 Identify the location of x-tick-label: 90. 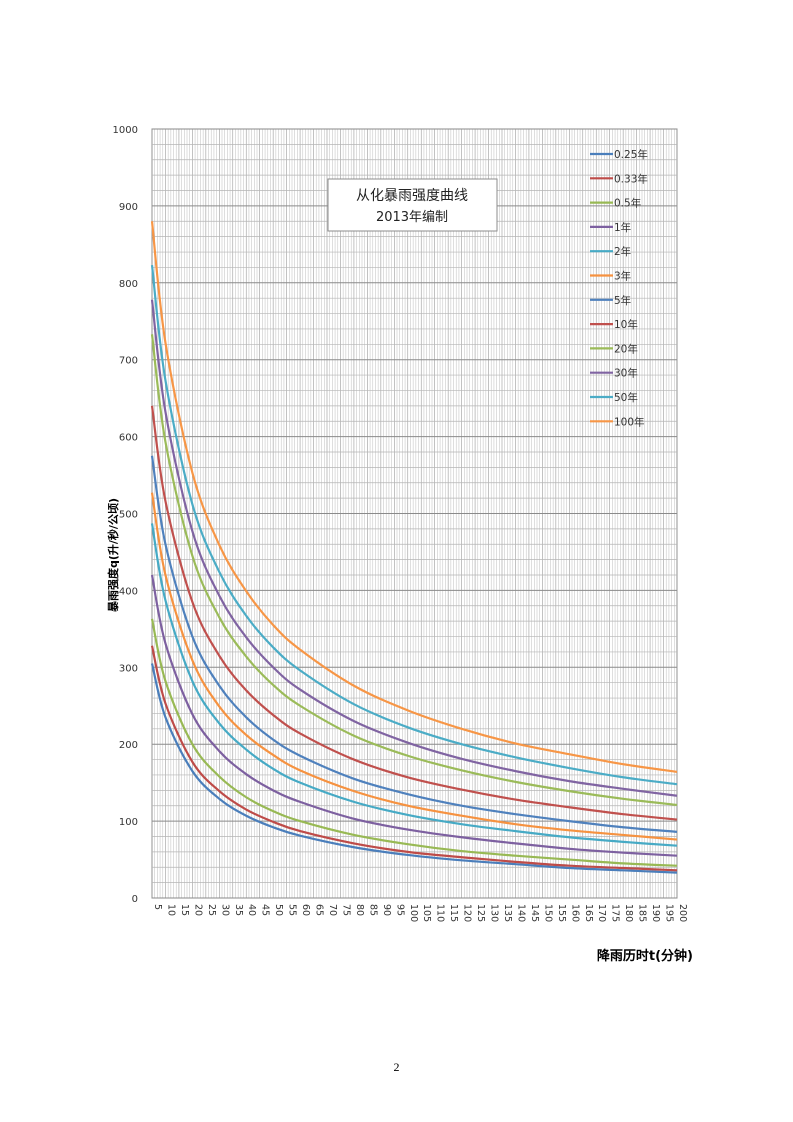
(386, 910).